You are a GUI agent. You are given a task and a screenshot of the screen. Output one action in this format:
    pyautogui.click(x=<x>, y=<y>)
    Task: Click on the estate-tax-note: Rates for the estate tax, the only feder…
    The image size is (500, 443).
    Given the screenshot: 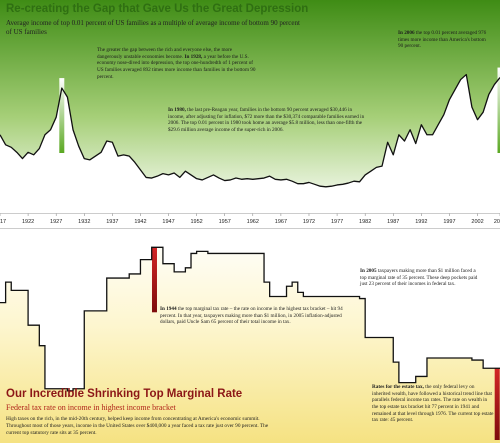 What is the action you would take?
    pyautogui.click(x=433, y=404)
    